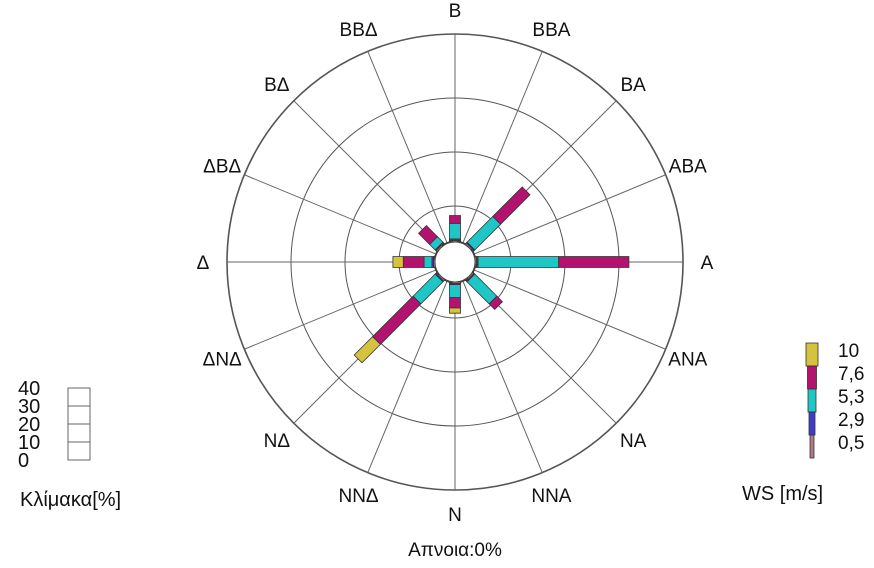 The image size is (874, 568). What do you see at coordinates (551, 30) in the screenshot?
I see `direction-label: ΒΒΑ` at bounding box center [551, 30].